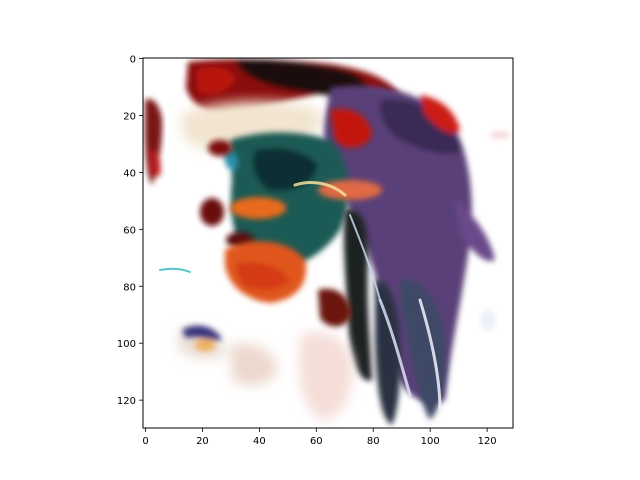  What do you see at coordinates (126, 401) in the screenshot?
I see `y-tick-label: 120` at bounding box center [126, 401].